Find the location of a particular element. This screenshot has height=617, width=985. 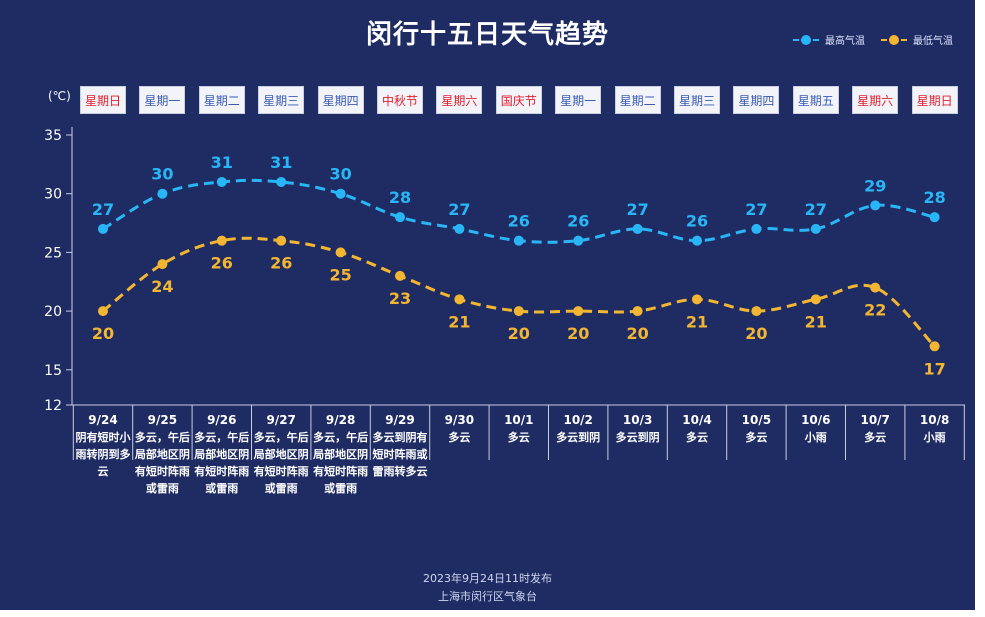

day-column: 9/29 多云到阴有短时阵雨或雷雨转多云 is located at coordinates (400, 446).